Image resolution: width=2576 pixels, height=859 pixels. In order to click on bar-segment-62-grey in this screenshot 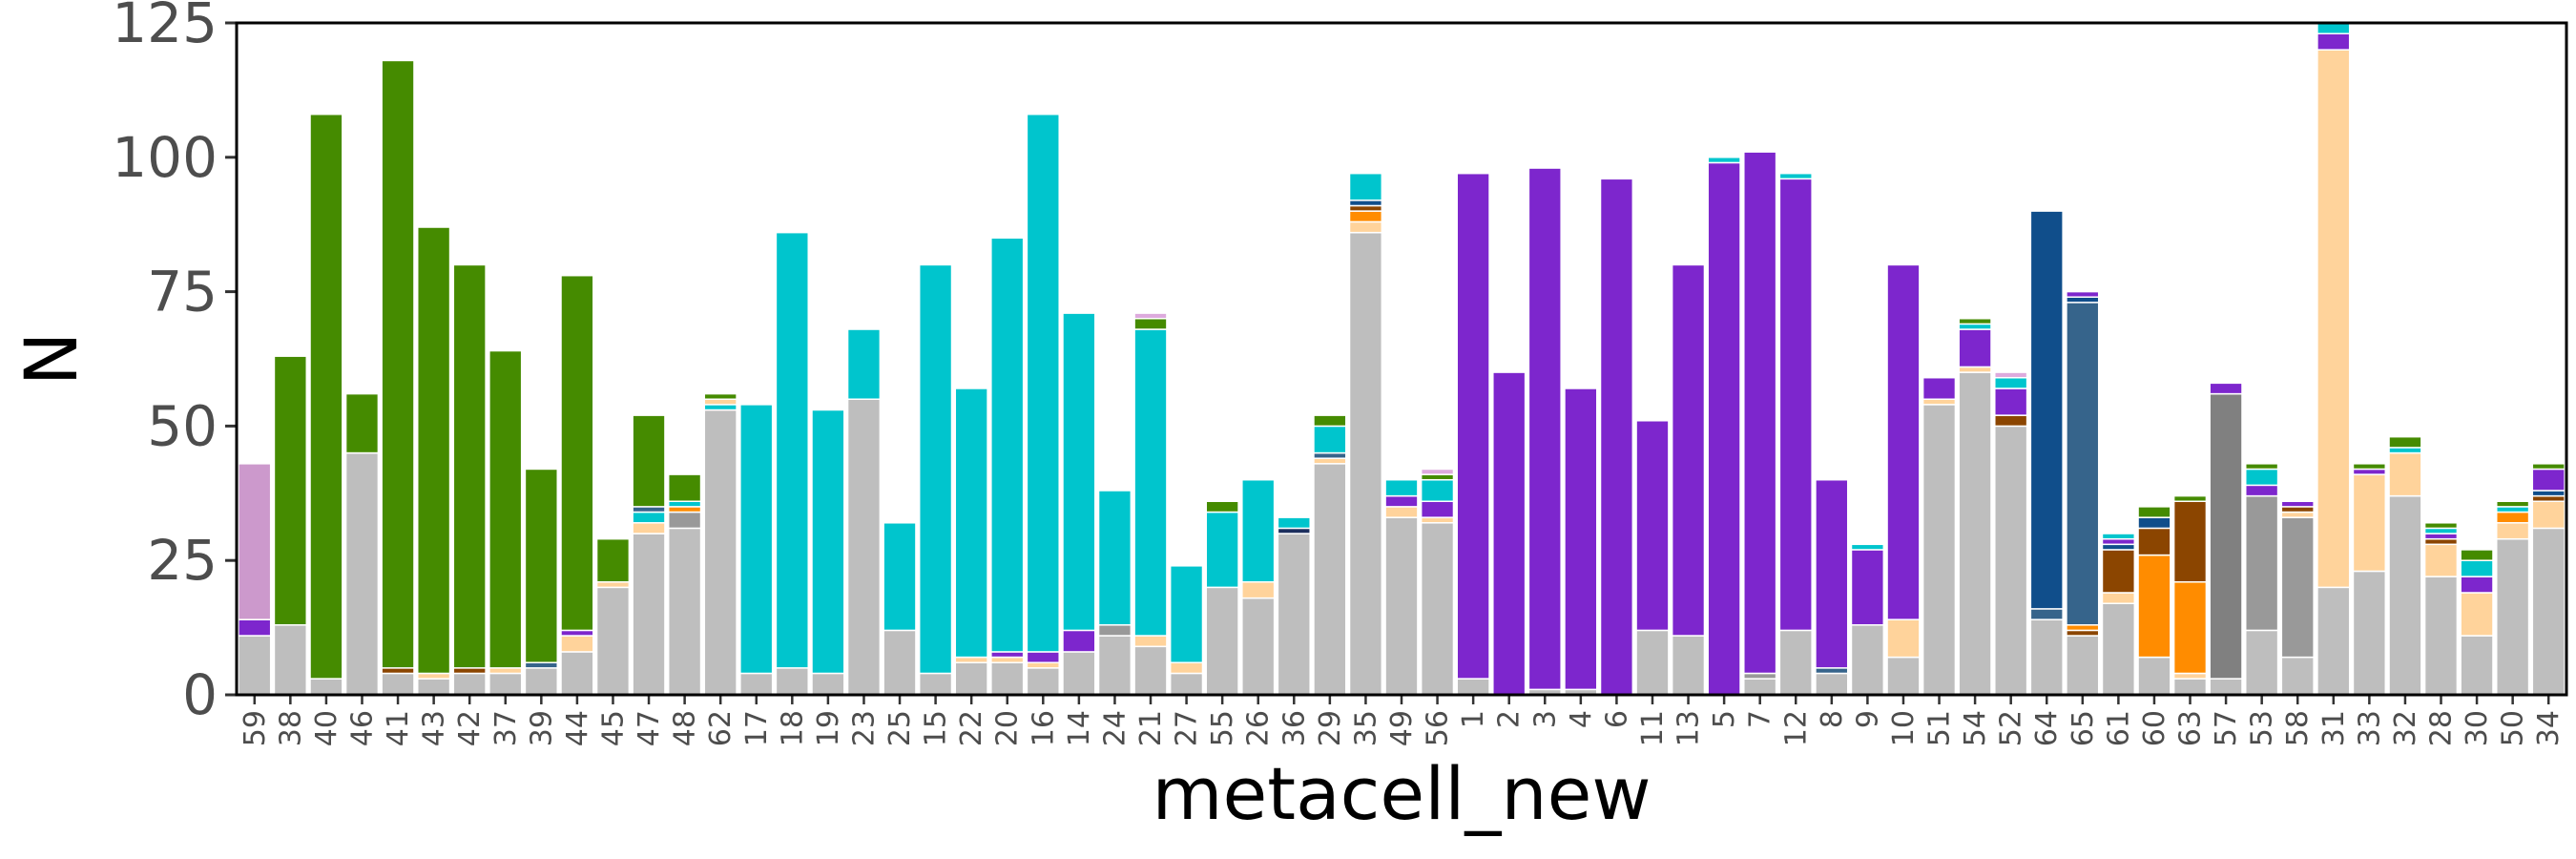, I will do `click(720, 552)`.